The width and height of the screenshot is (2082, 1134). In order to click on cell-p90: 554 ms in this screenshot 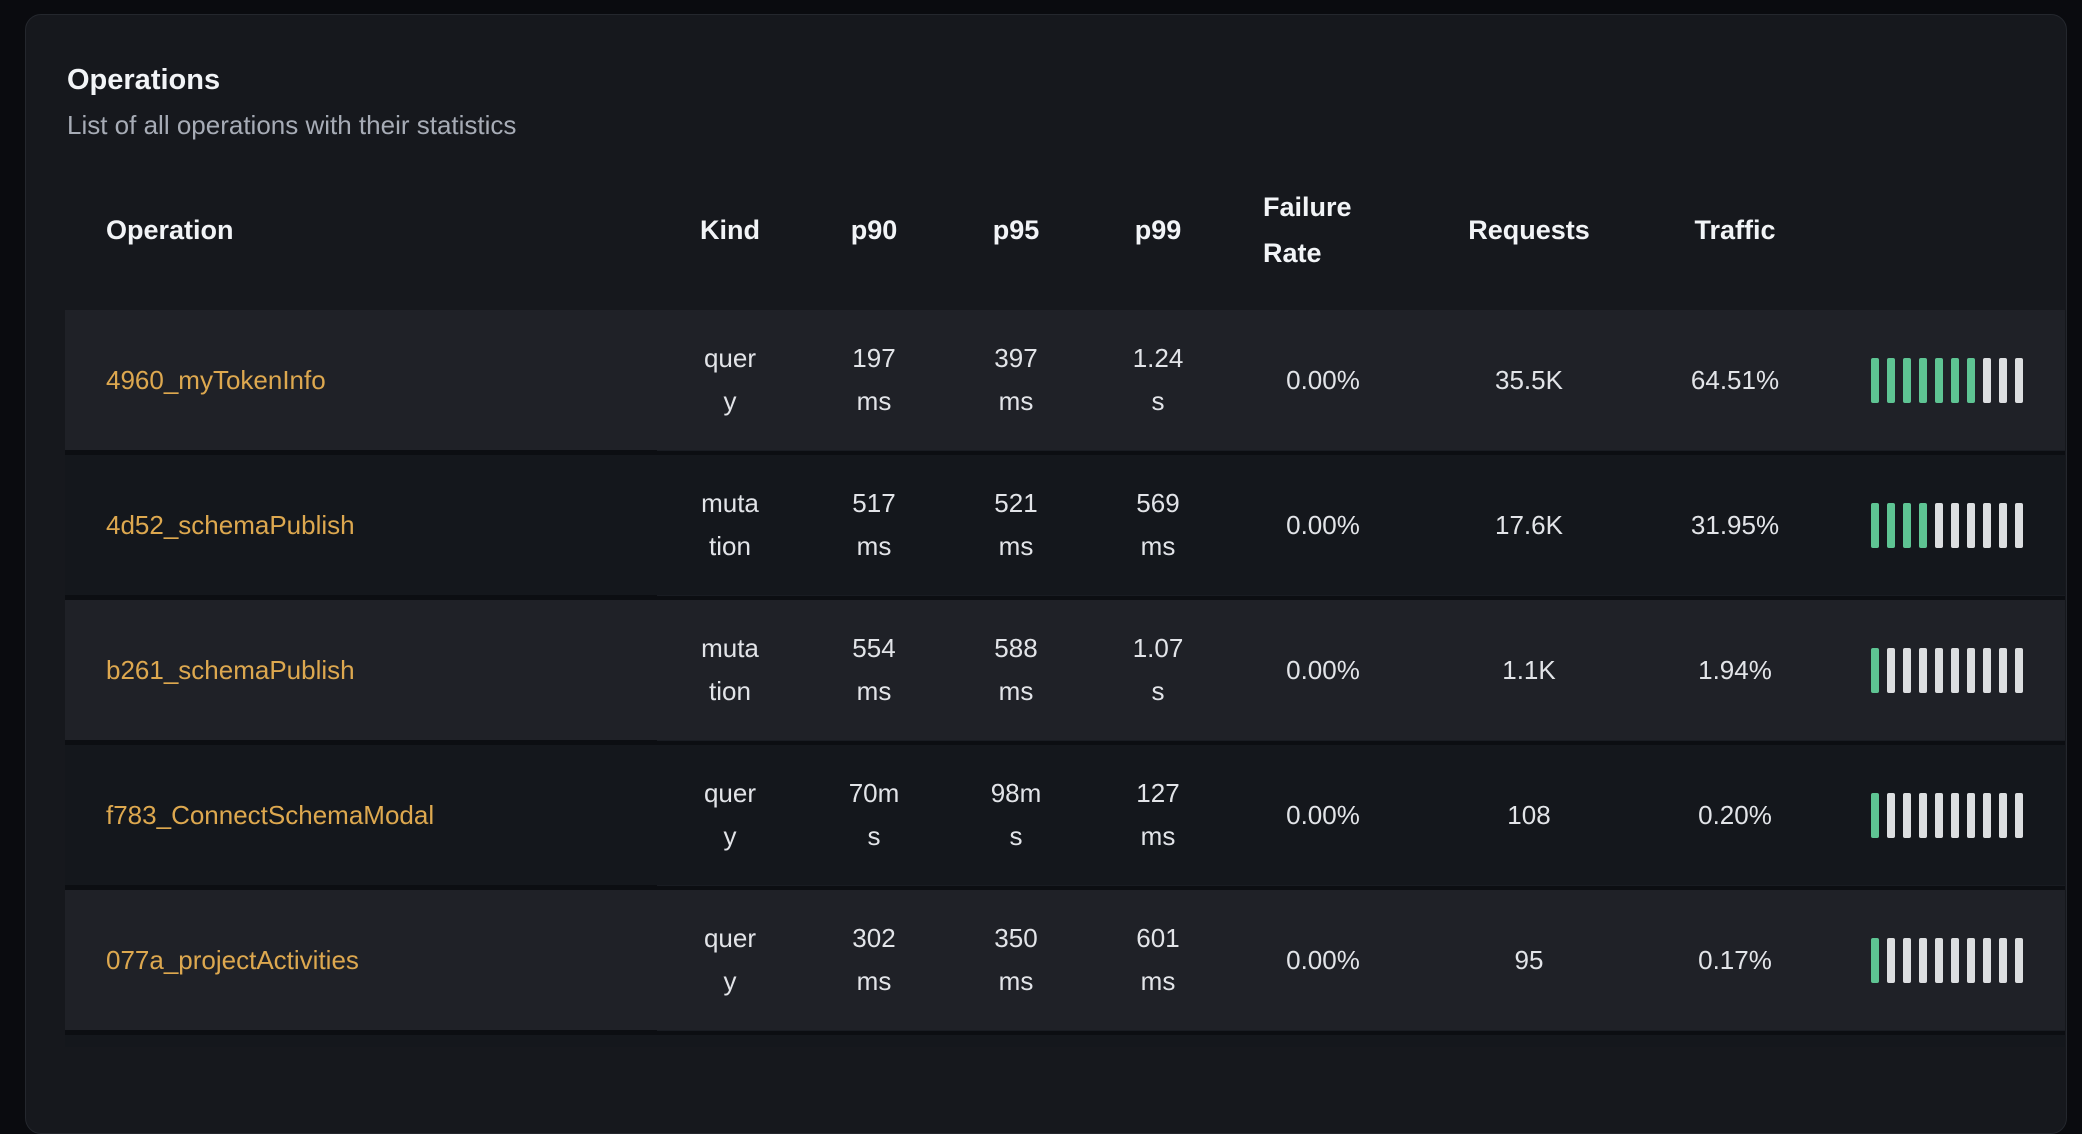, I will do `click(874, 670)`.